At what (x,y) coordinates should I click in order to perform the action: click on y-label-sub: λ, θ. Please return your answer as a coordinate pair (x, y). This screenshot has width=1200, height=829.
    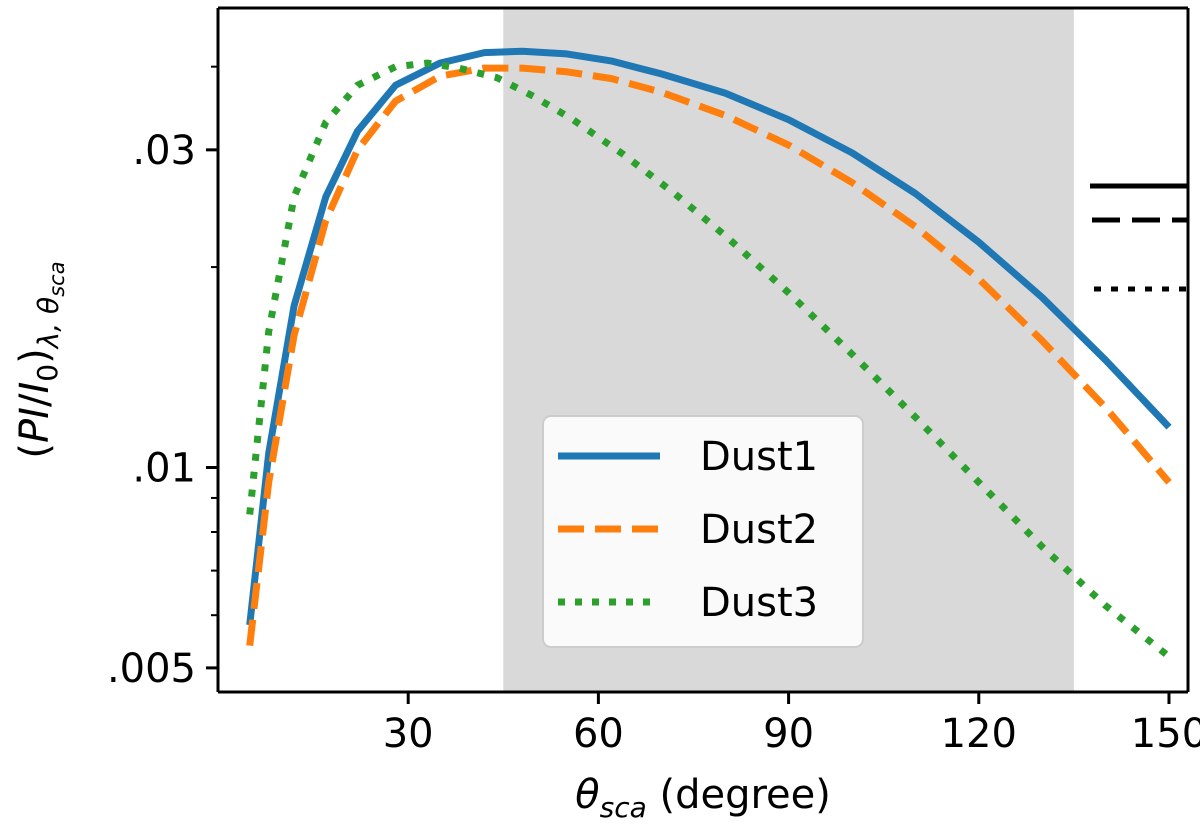
    Looking at the image, I should click on (48, 324).